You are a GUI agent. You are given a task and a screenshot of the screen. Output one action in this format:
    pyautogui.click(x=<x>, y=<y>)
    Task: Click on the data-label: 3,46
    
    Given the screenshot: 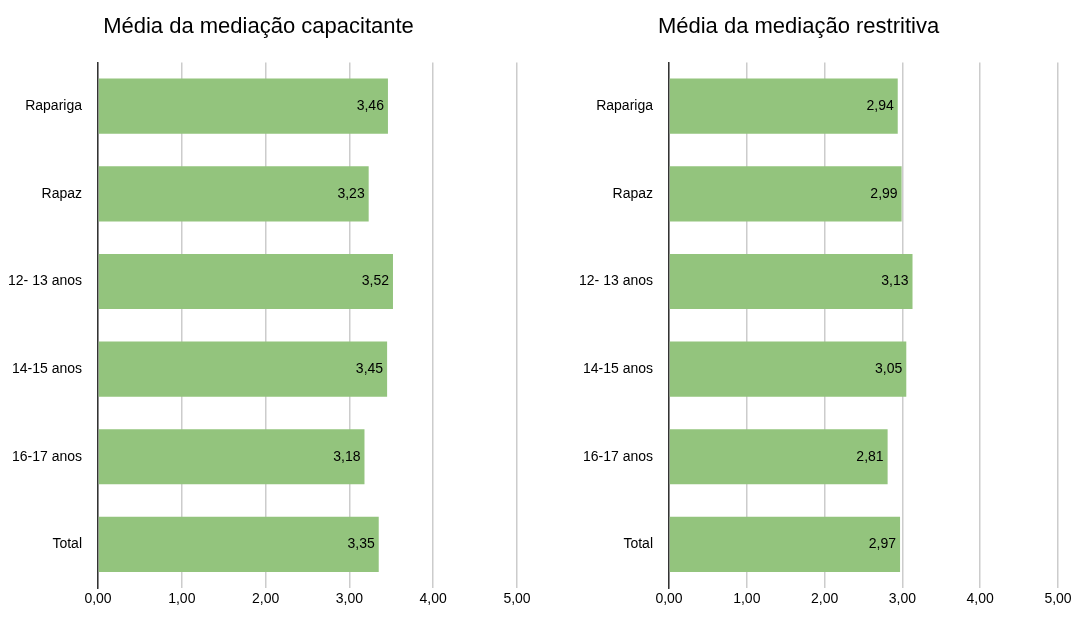 What is the action you would take?
    pyautogui.click(x=370, y=105)
    